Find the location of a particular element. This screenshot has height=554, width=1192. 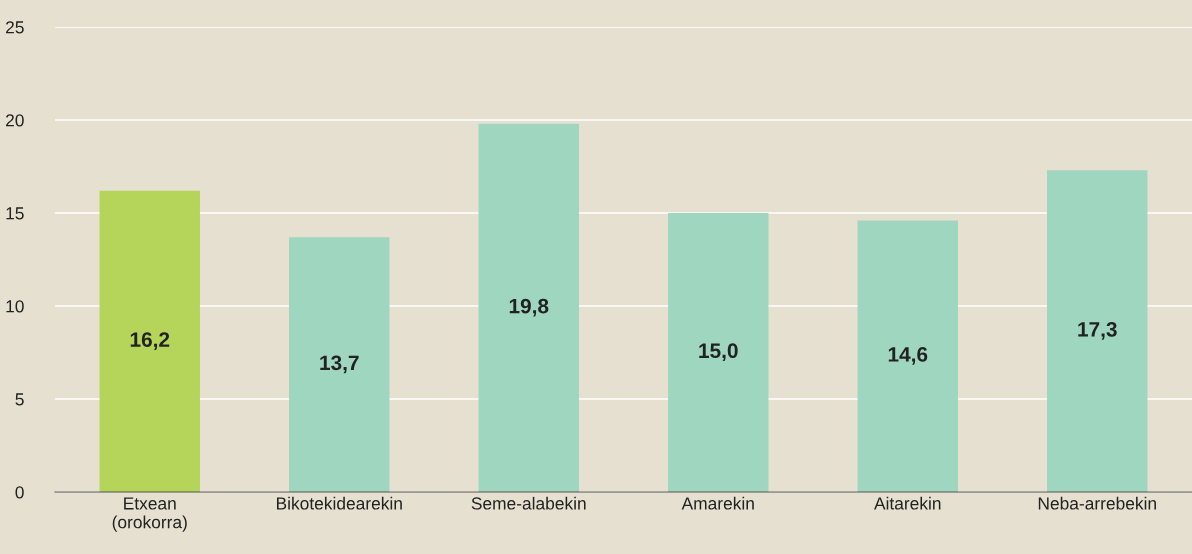

y-tick-label: 5 is located at coordinates (19, 399).